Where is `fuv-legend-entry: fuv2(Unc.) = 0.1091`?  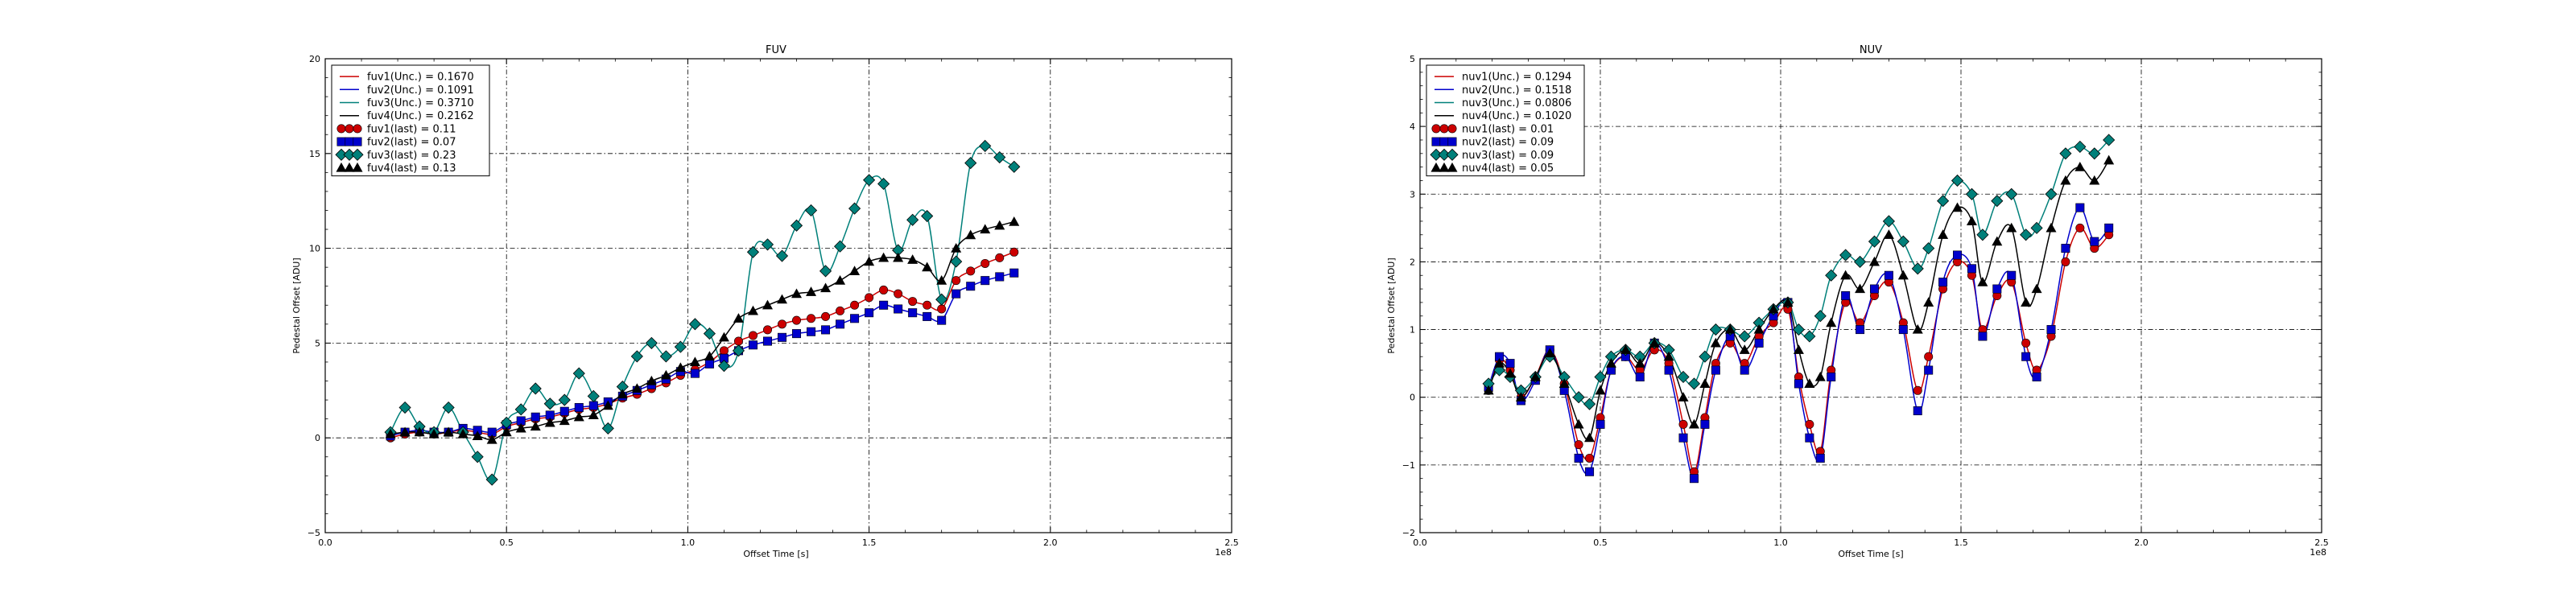
fuv-legend-entry: fuv2(Unc.) = 0.1091 is located at coordinates (421, 90).